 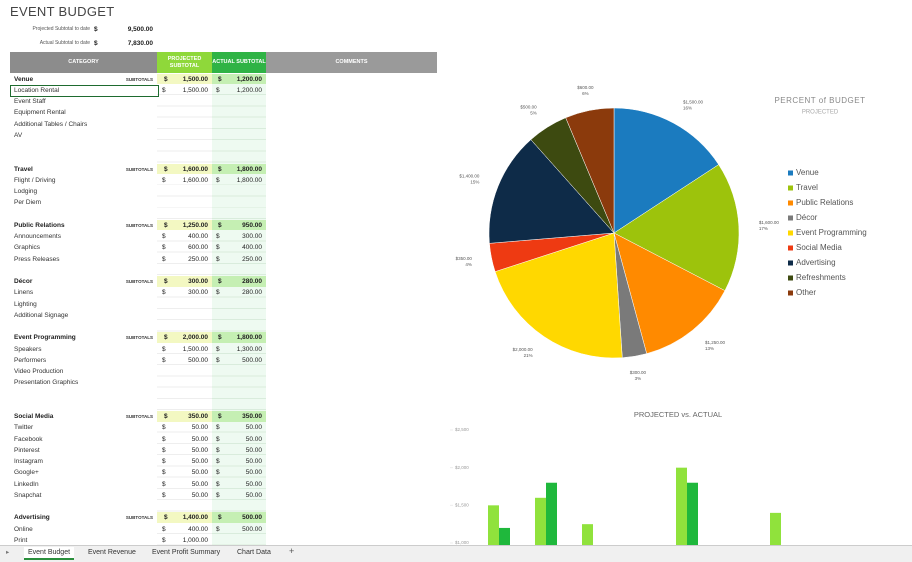 What do you see at coordinates (252, 225) in the screenshot?
I see `subtotal-actual: 950.00` at bounding box center [252, 225].